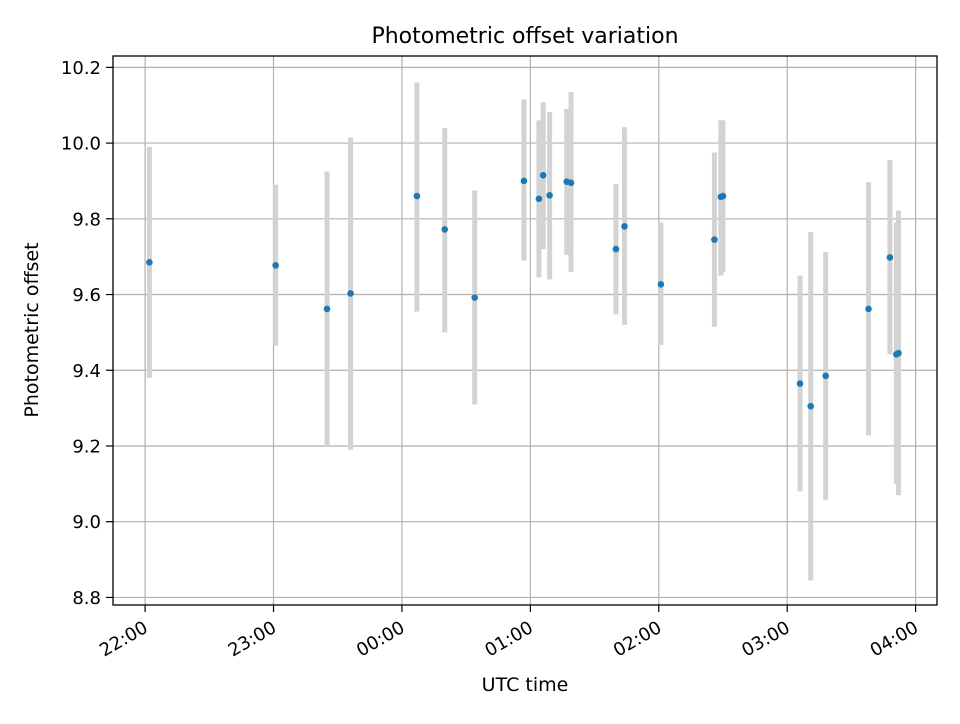  I want to click on y-tick-label: 9.0, so click(86, 522).